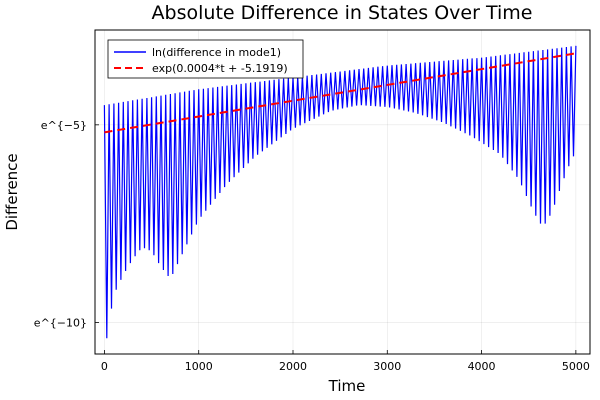 This screenshot has width=600, height=400. Describe the element at coordinates (220, 68) in the screenshot. I see `legend-label-red: exp(0.0004*t + -5.1919)` at that location.